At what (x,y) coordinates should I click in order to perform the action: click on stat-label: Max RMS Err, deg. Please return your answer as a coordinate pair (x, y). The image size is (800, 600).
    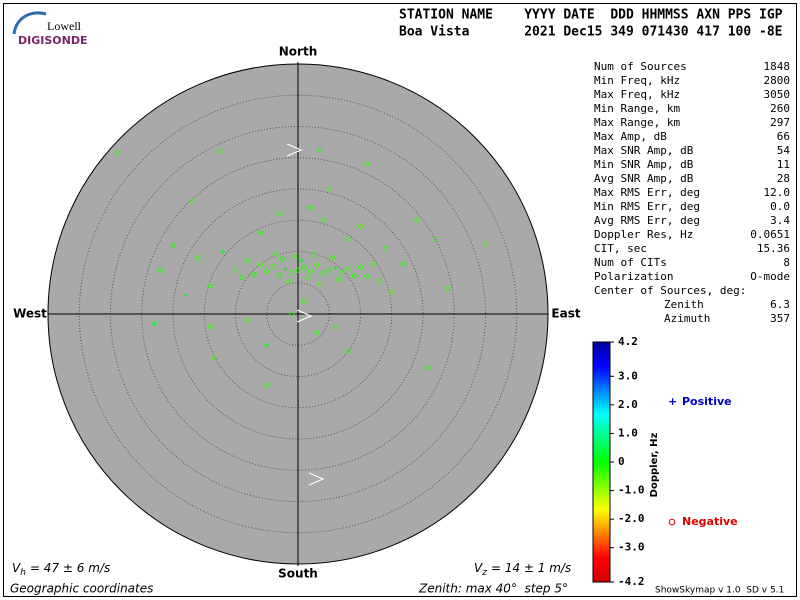
    Looking at the image, I should click on (647, 192).